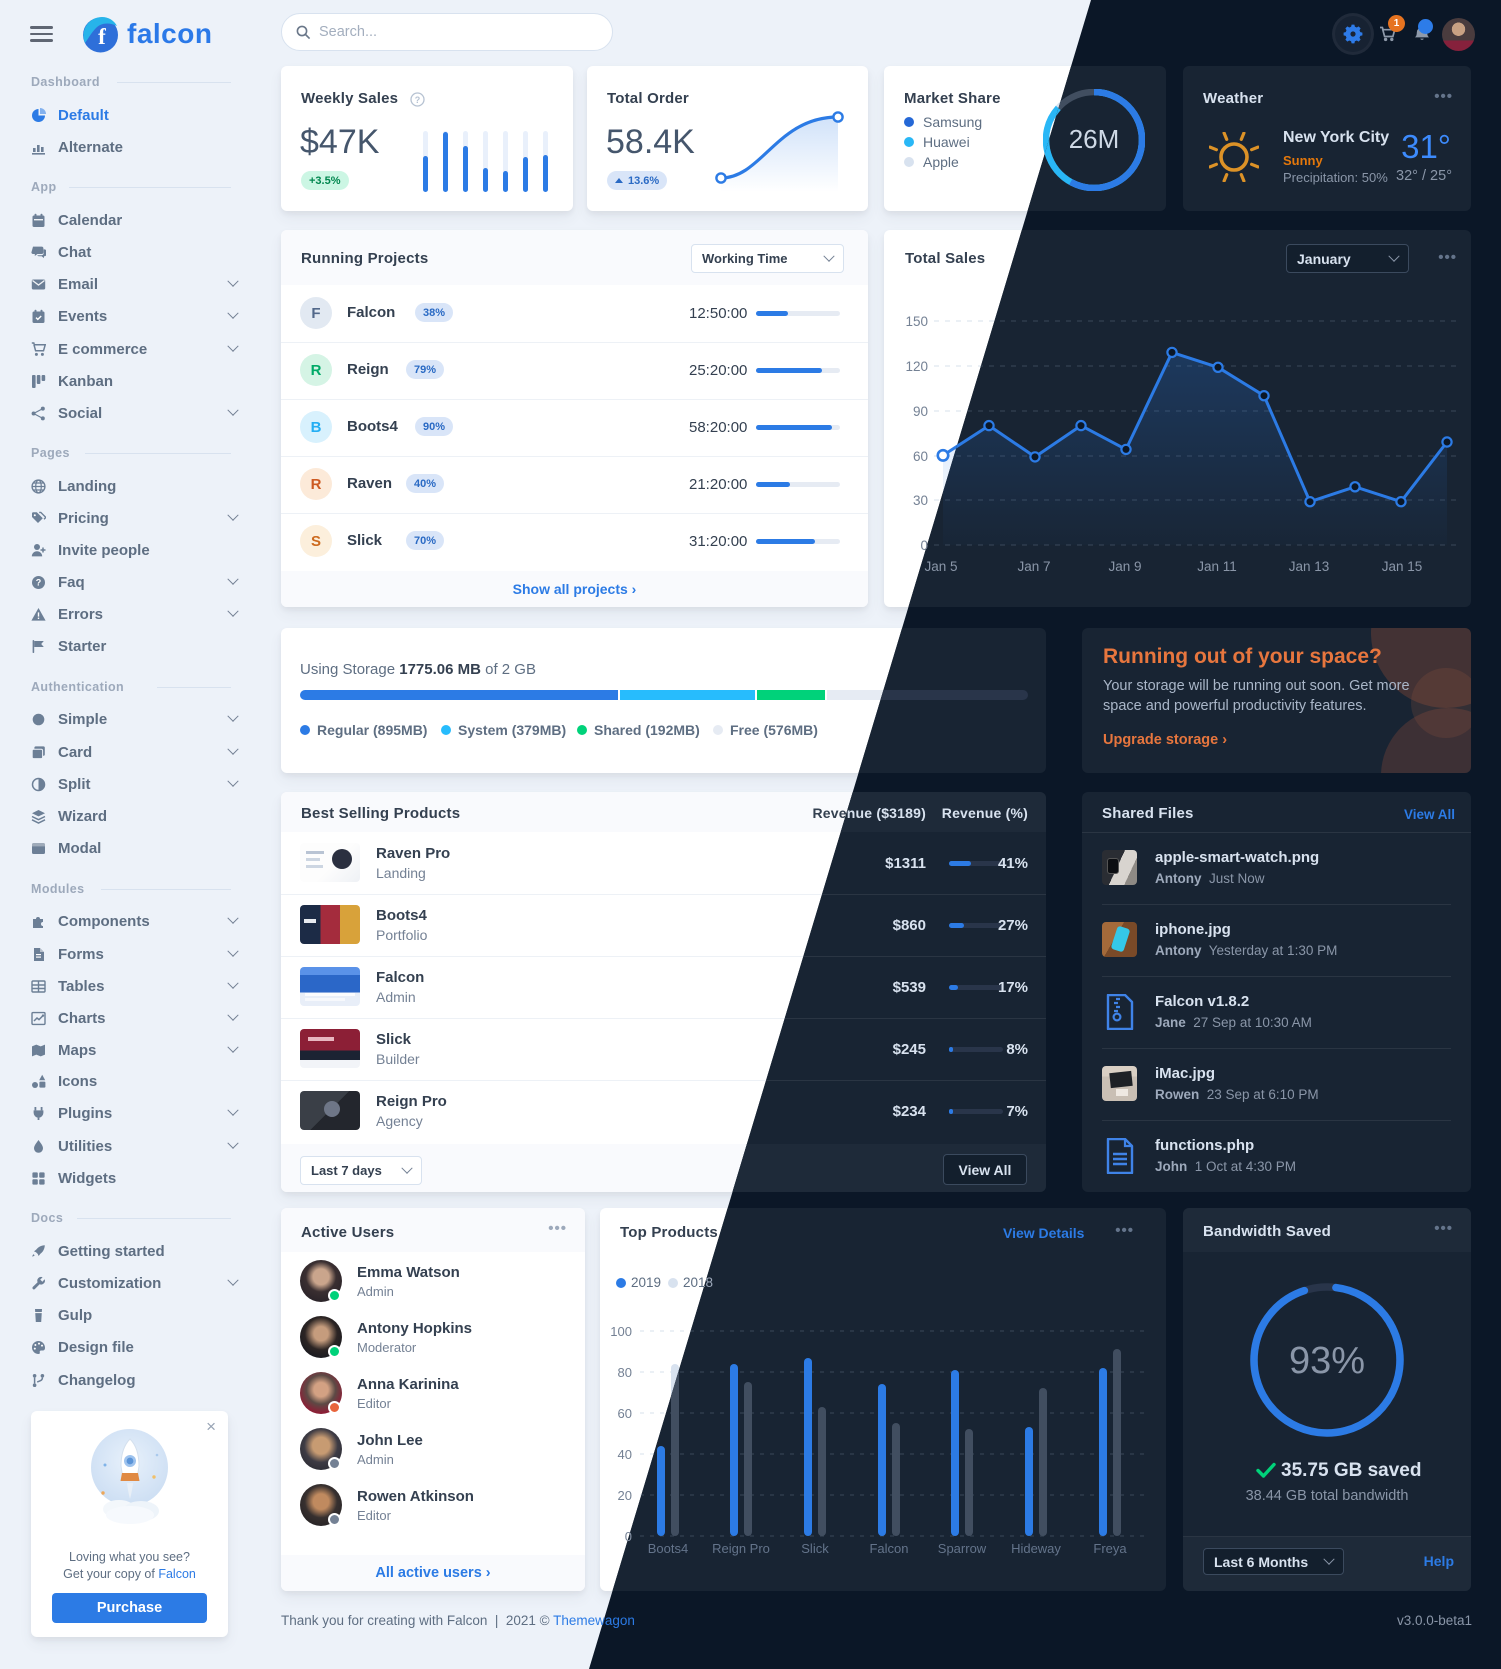 This screenshot has height=1669, width=1501. I want to click on svg-text: Jan 15, so click(1402, 566).